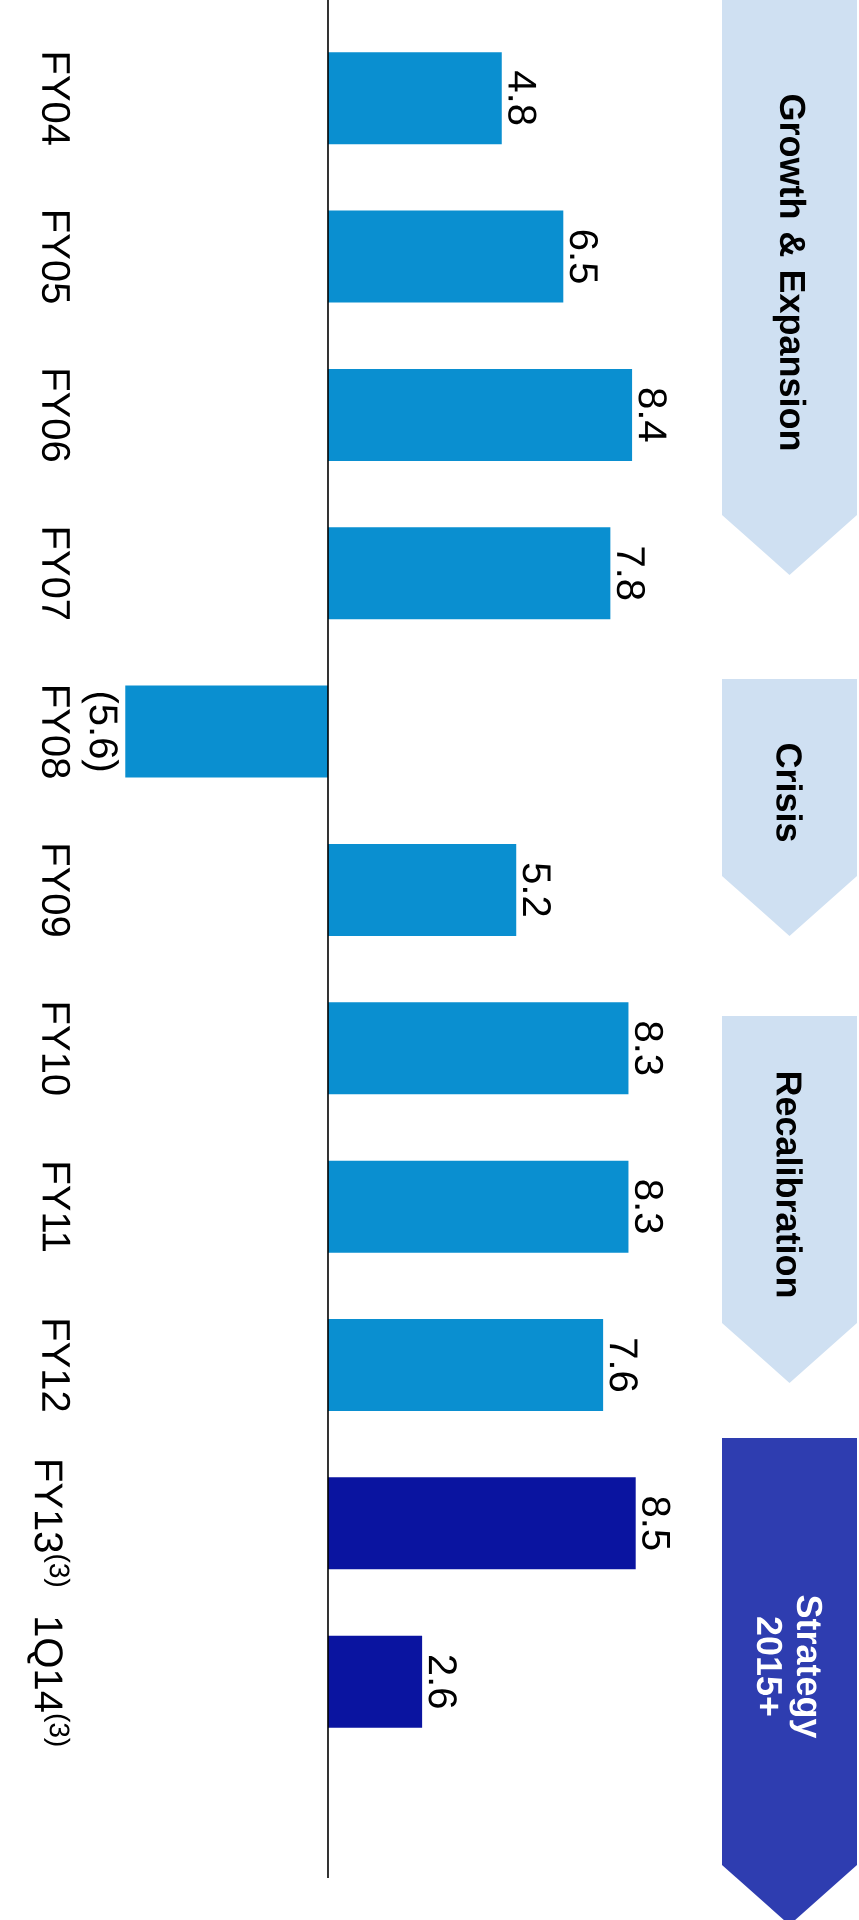  What do you see at coordinates (631, 573) in the screenshot?
I see `data-label: 7.8` at bounding box center [631, 573].